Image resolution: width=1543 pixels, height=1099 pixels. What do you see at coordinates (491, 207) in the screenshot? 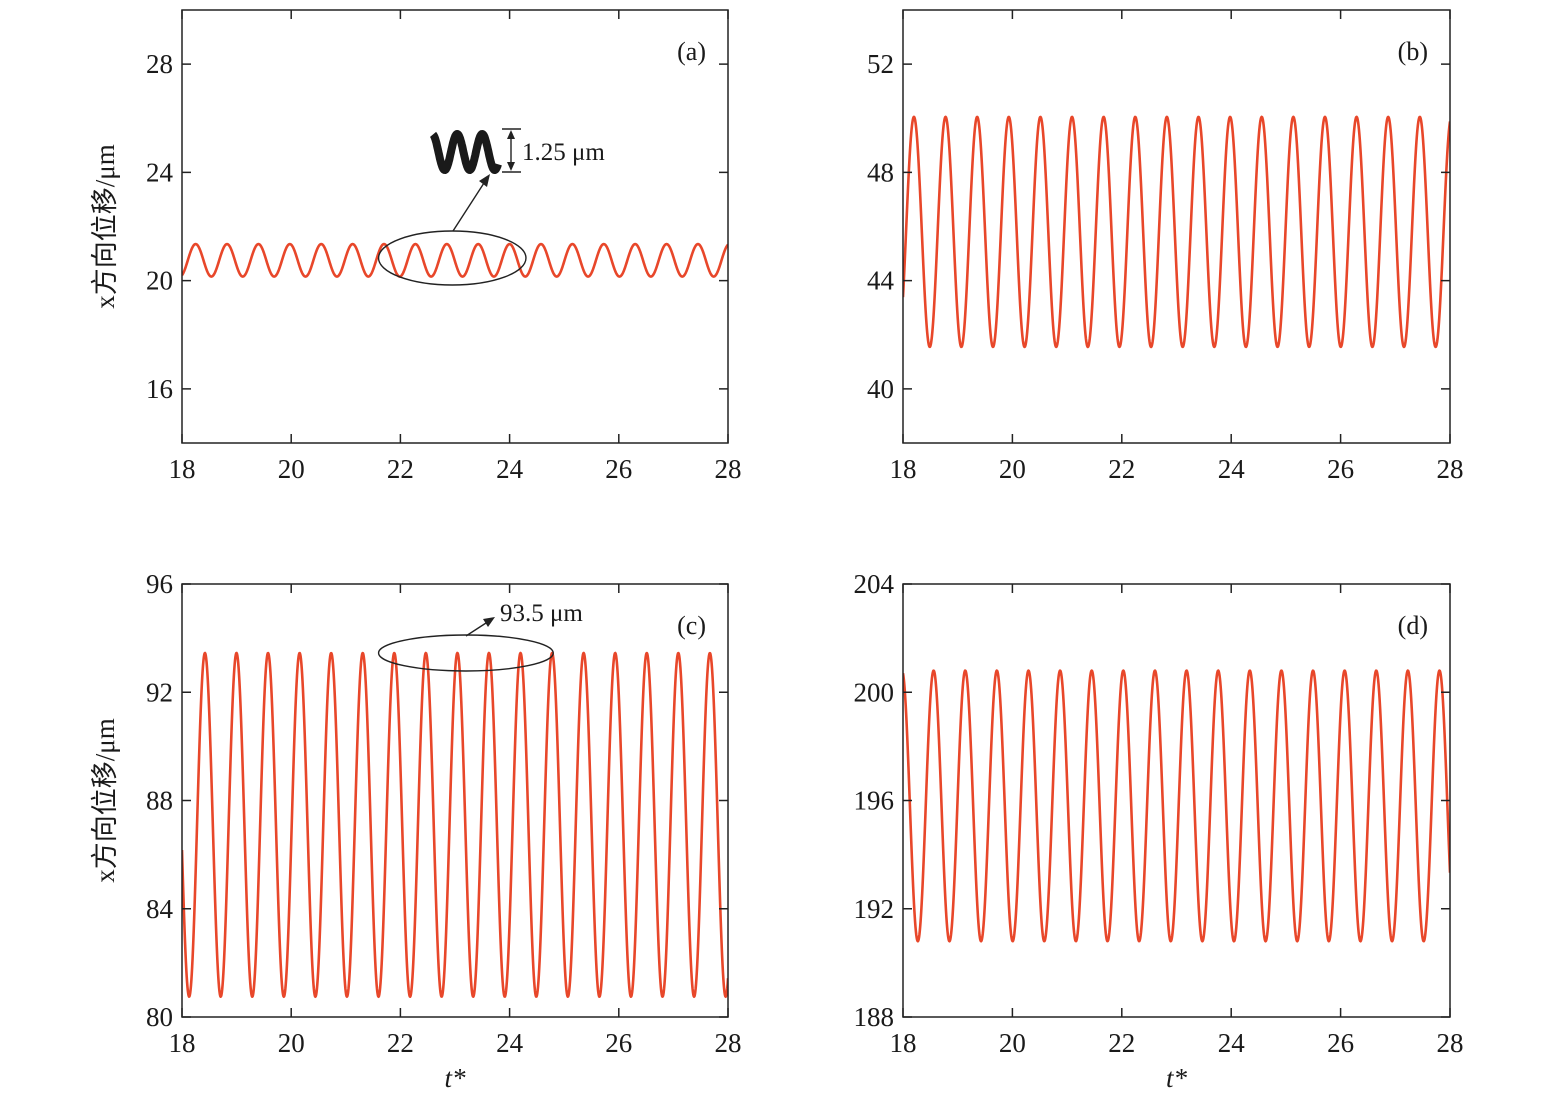
I see `annotation: 1.25 μm` at bounding box center [491, 207].